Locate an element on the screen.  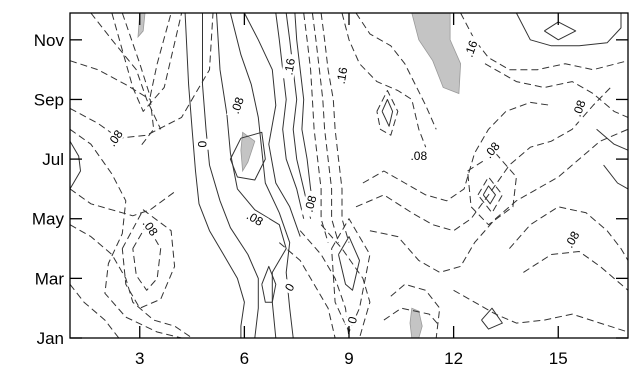
contour-label-group-4: .08 is located at coordinates (115, 137).